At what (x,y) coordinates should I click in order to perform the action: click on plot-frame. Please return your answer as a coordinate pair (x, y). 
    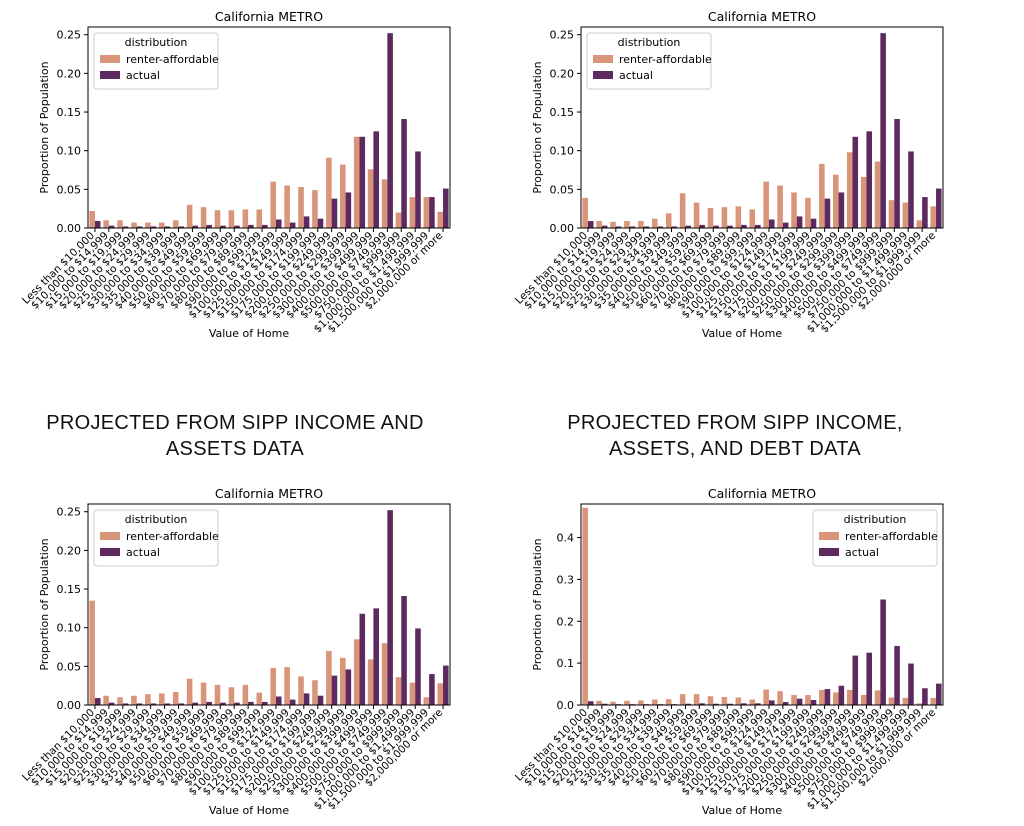
    Looking at the image, I should click on (269, 127).